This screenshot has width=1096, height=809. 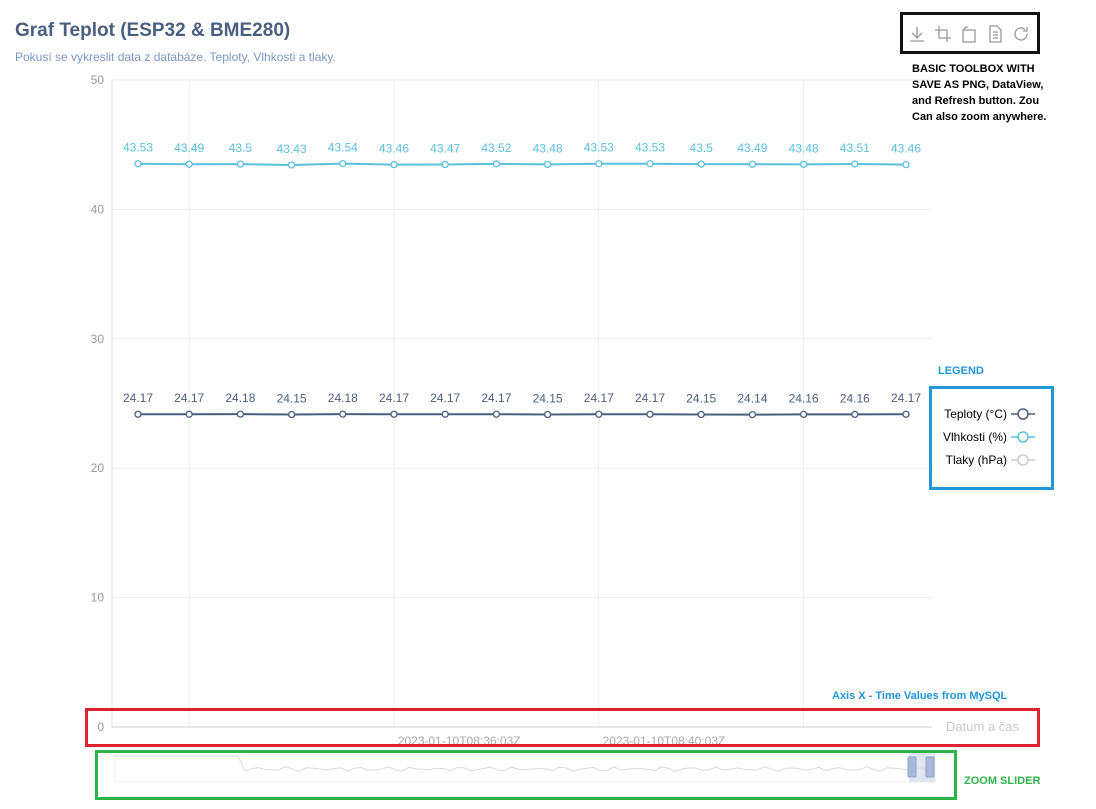 I want to click on legend-label: Teploty (°C), so click(x=975, y=414).